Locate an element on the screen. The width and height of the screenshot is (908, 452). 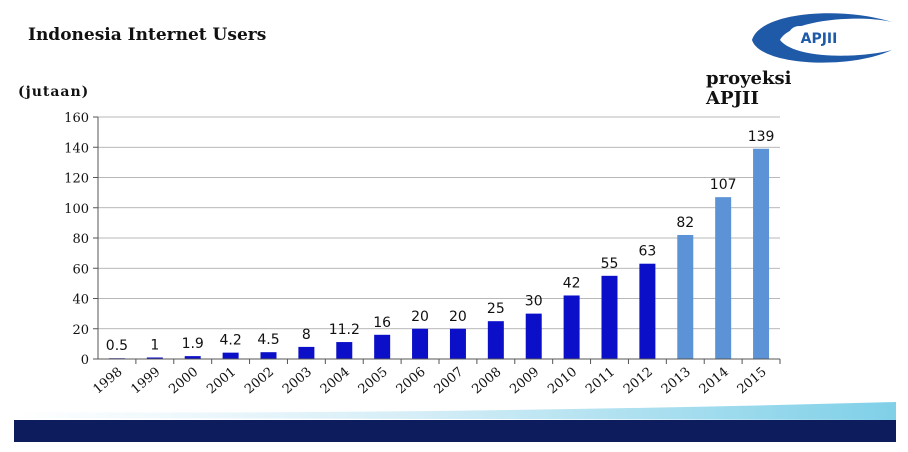
projection-note-line1: proyeksi is located at coordinates (749, 78).